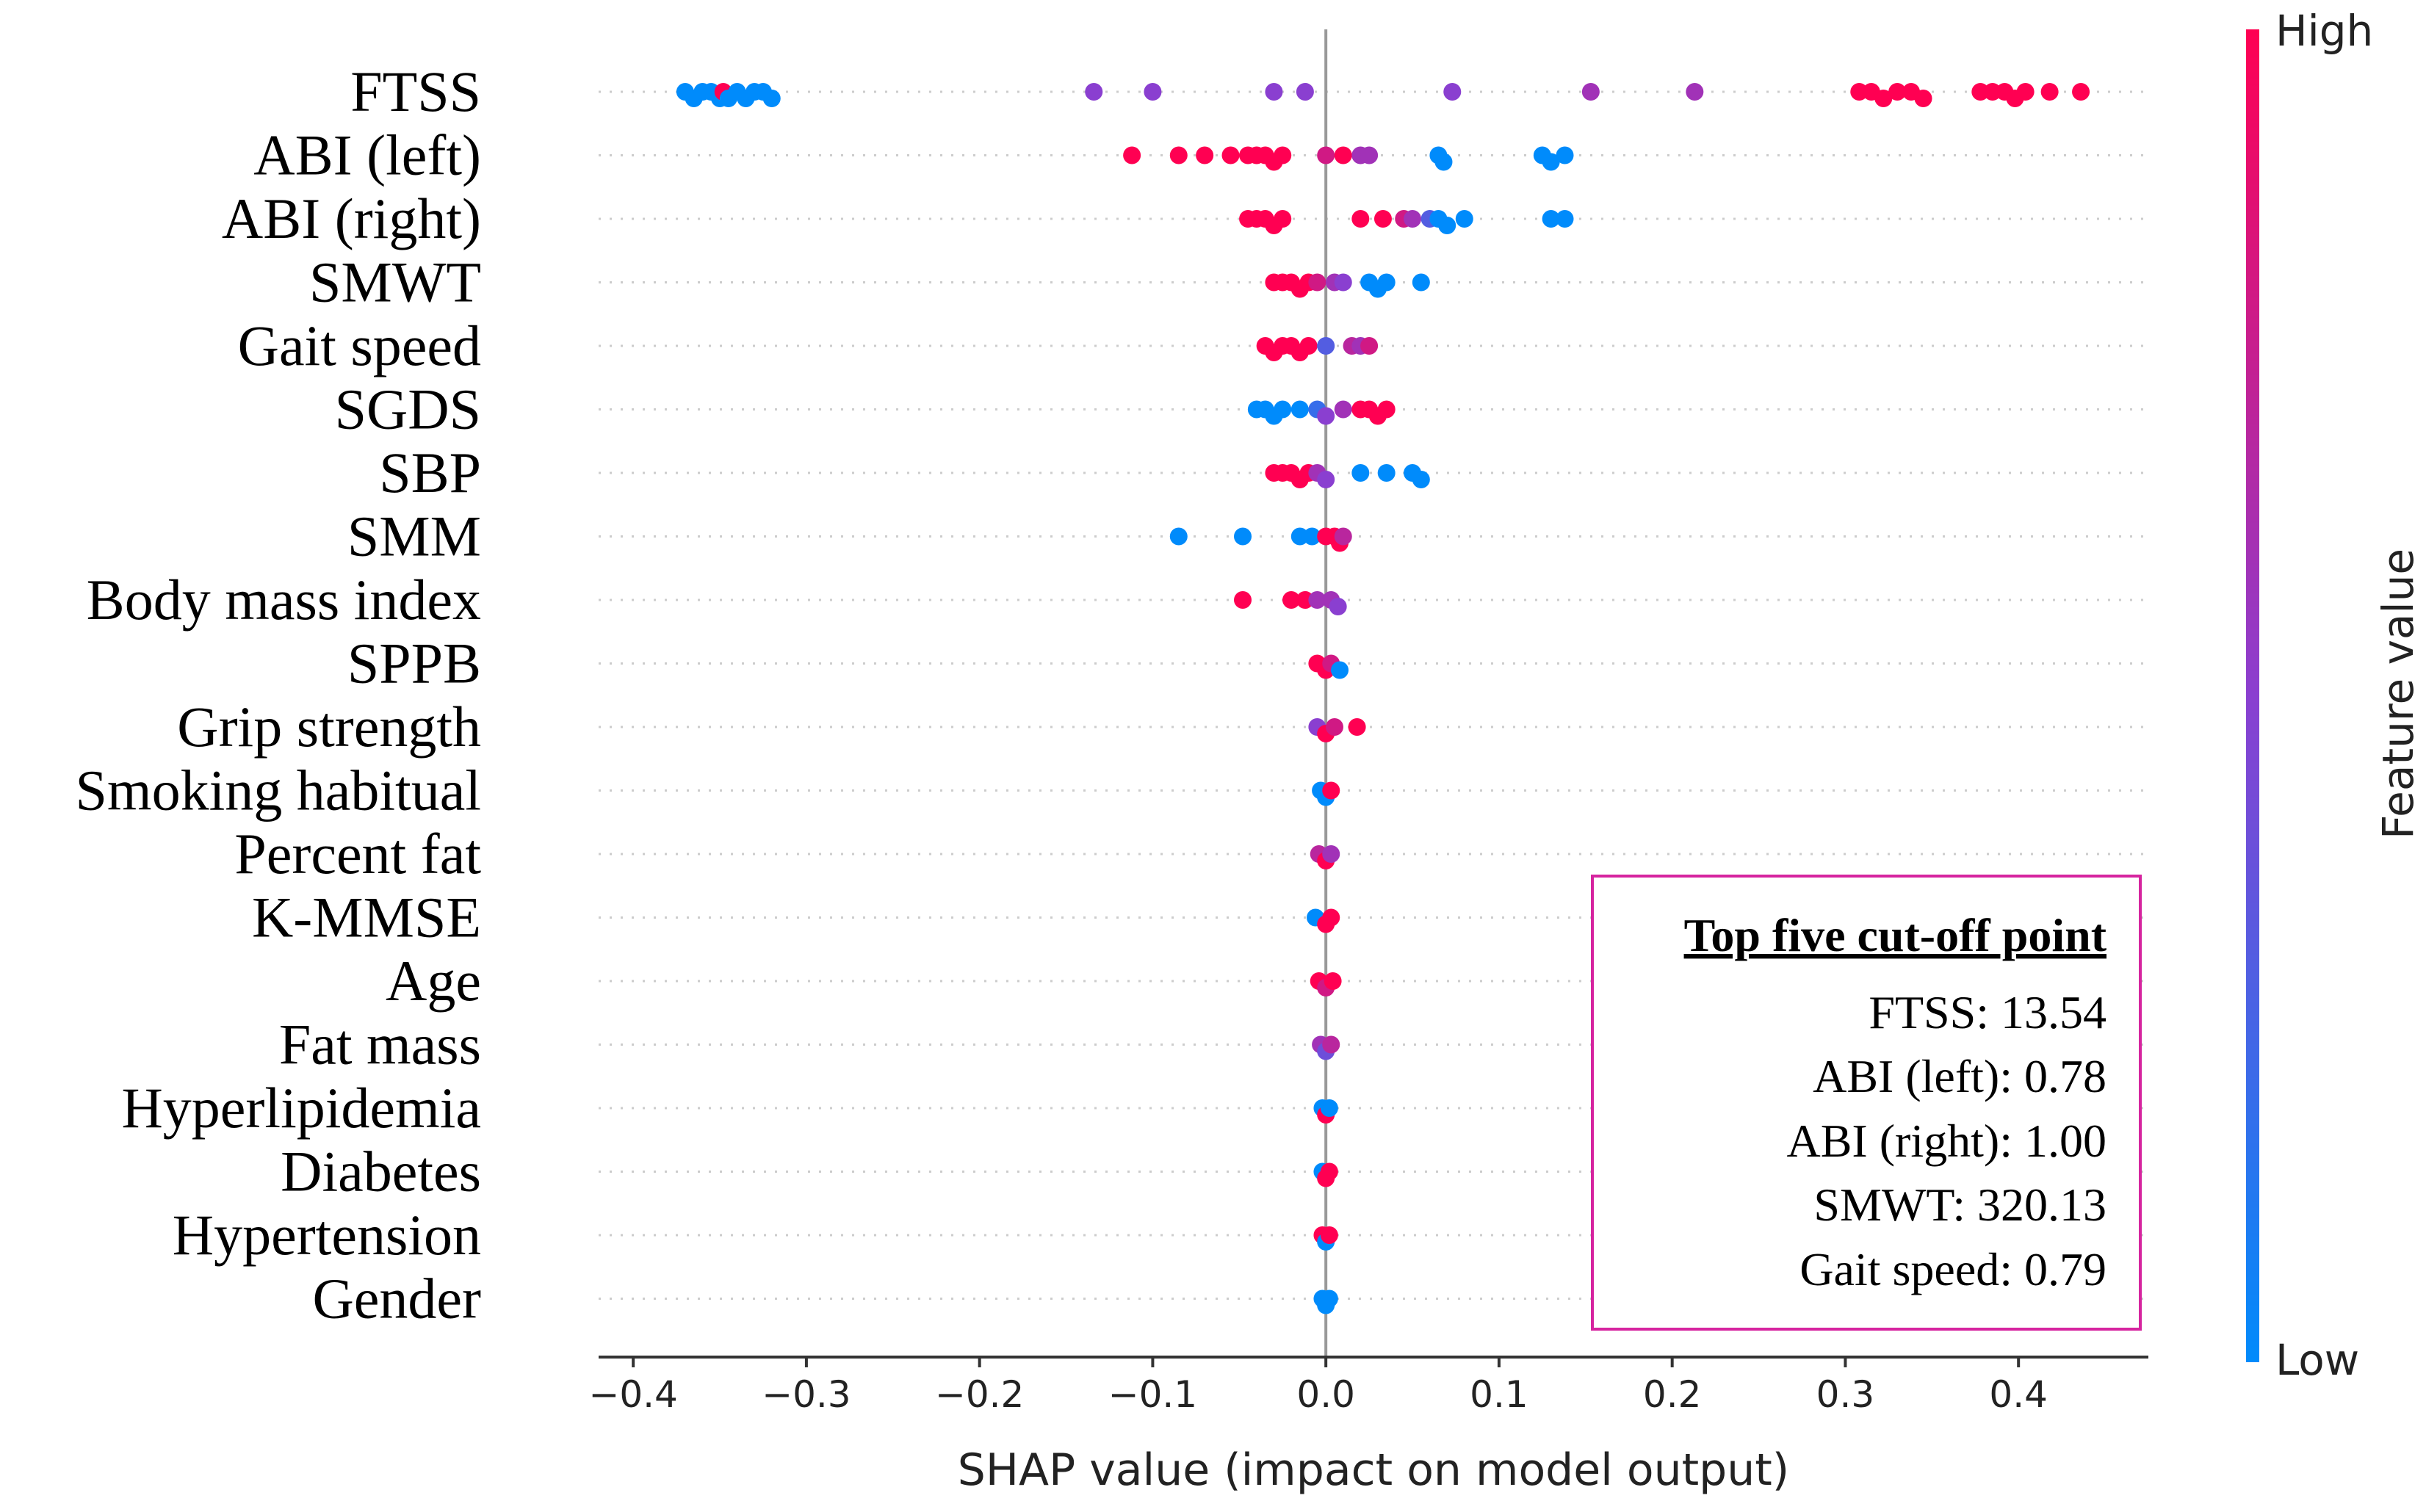 The height and width of the screenshot is (1512, 2426). I want to click on cutoff-line: Gait speed: 0.79, so click(1953, 1269).